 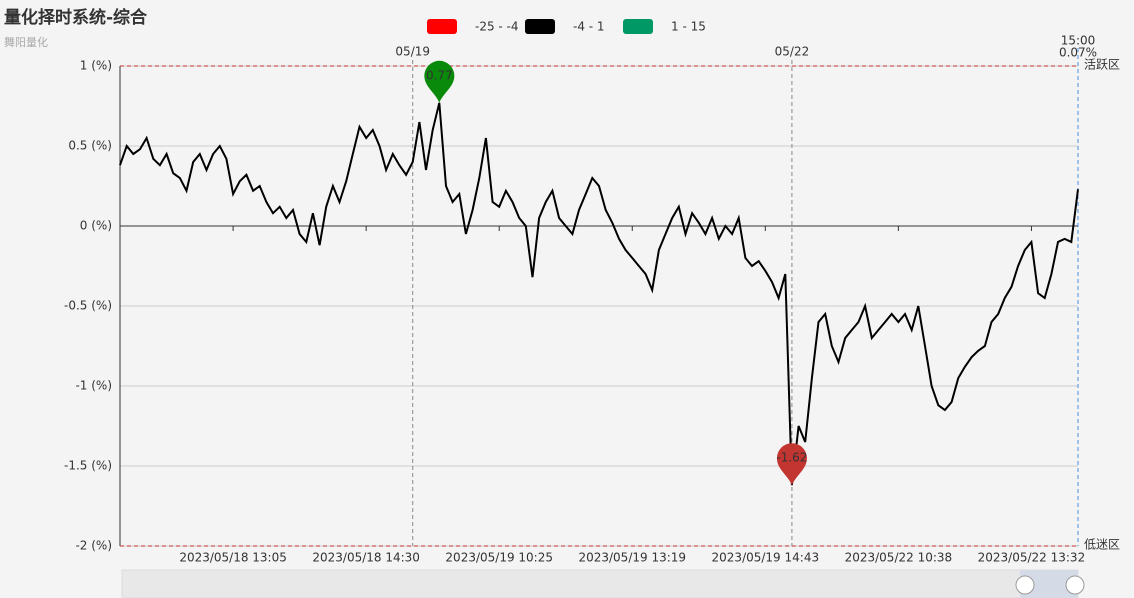 What do you see at coordinates (632, 558) in the screenshot?
I see `x-tick-label: 2023/05/19 13:19` at bounding box center [632, 558].